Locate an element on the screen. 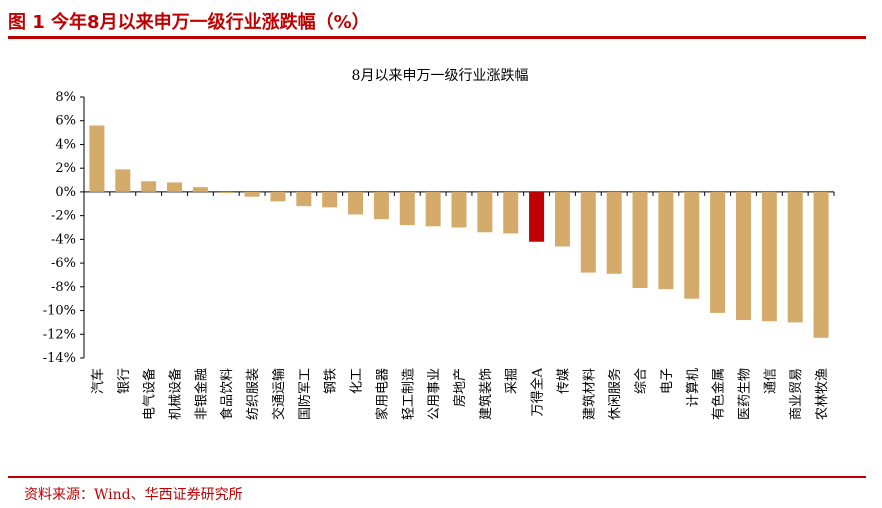 The image size is (882, 508). category-label: 化工 is located at coordinates (357, 381).